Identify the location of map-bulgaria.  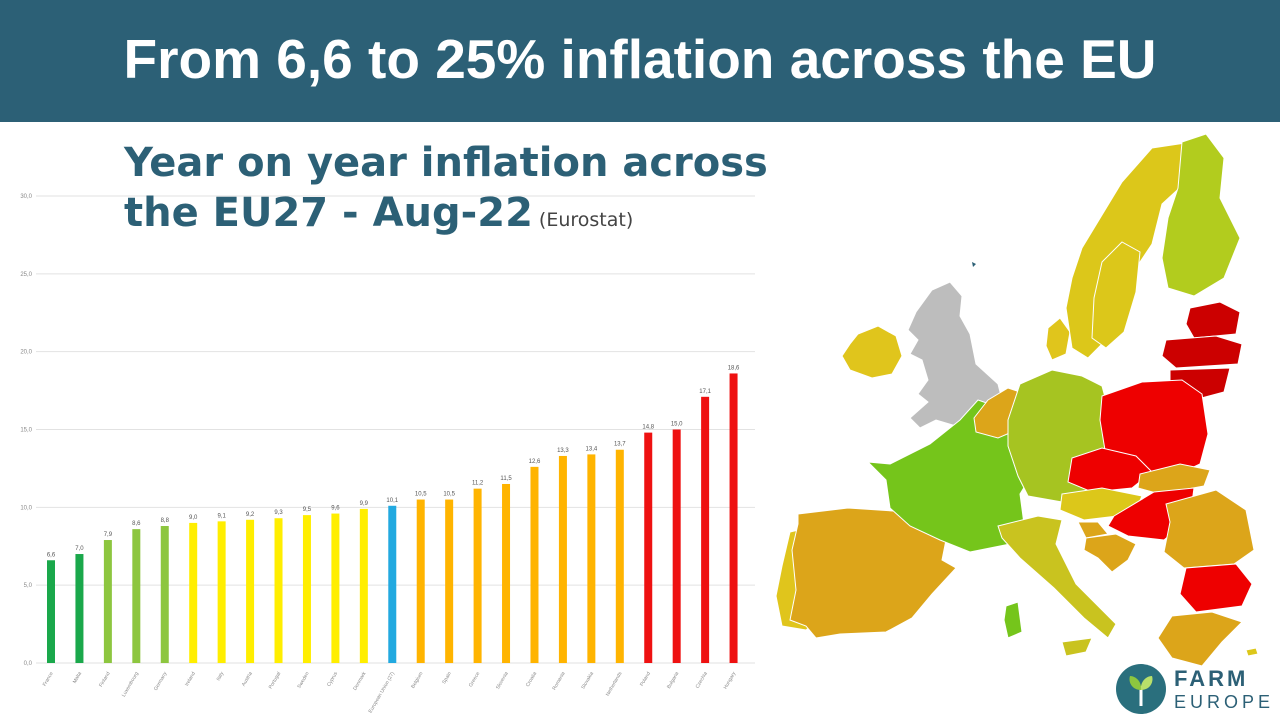
(1216, 588).